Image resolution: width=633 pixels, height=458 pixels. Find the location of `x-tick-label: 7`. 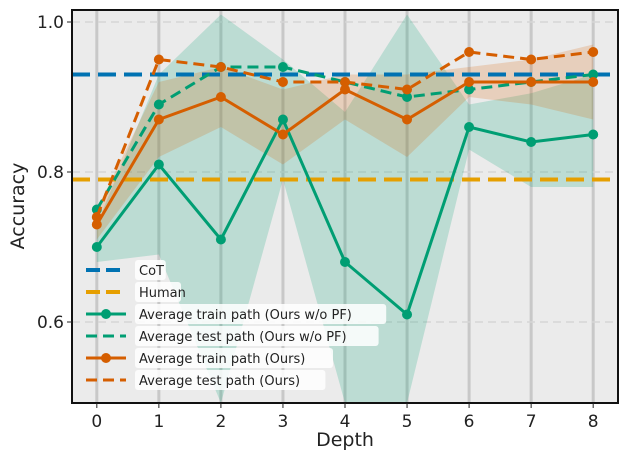

x-tick-label: 7 is located at coordinates (531, 422).